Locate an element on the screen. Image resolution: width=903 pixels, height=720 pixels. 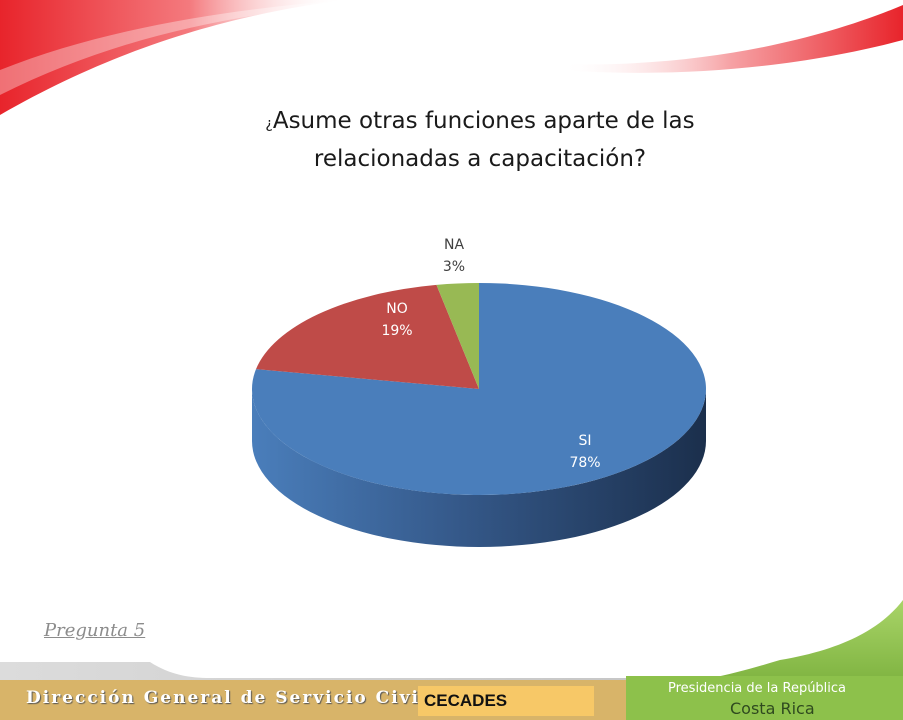
green-swoosh is located at coordinates (771, 643).